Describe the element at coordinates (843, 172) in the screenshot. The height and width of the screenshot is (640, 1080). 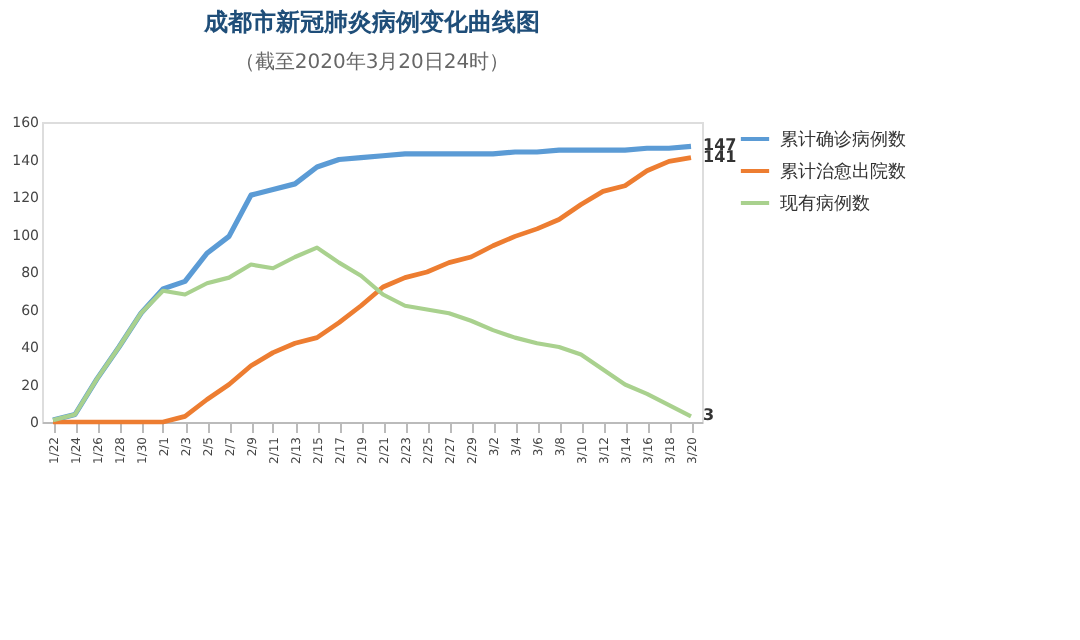
I see `legend-label: 累计治愈出院数` at that location.